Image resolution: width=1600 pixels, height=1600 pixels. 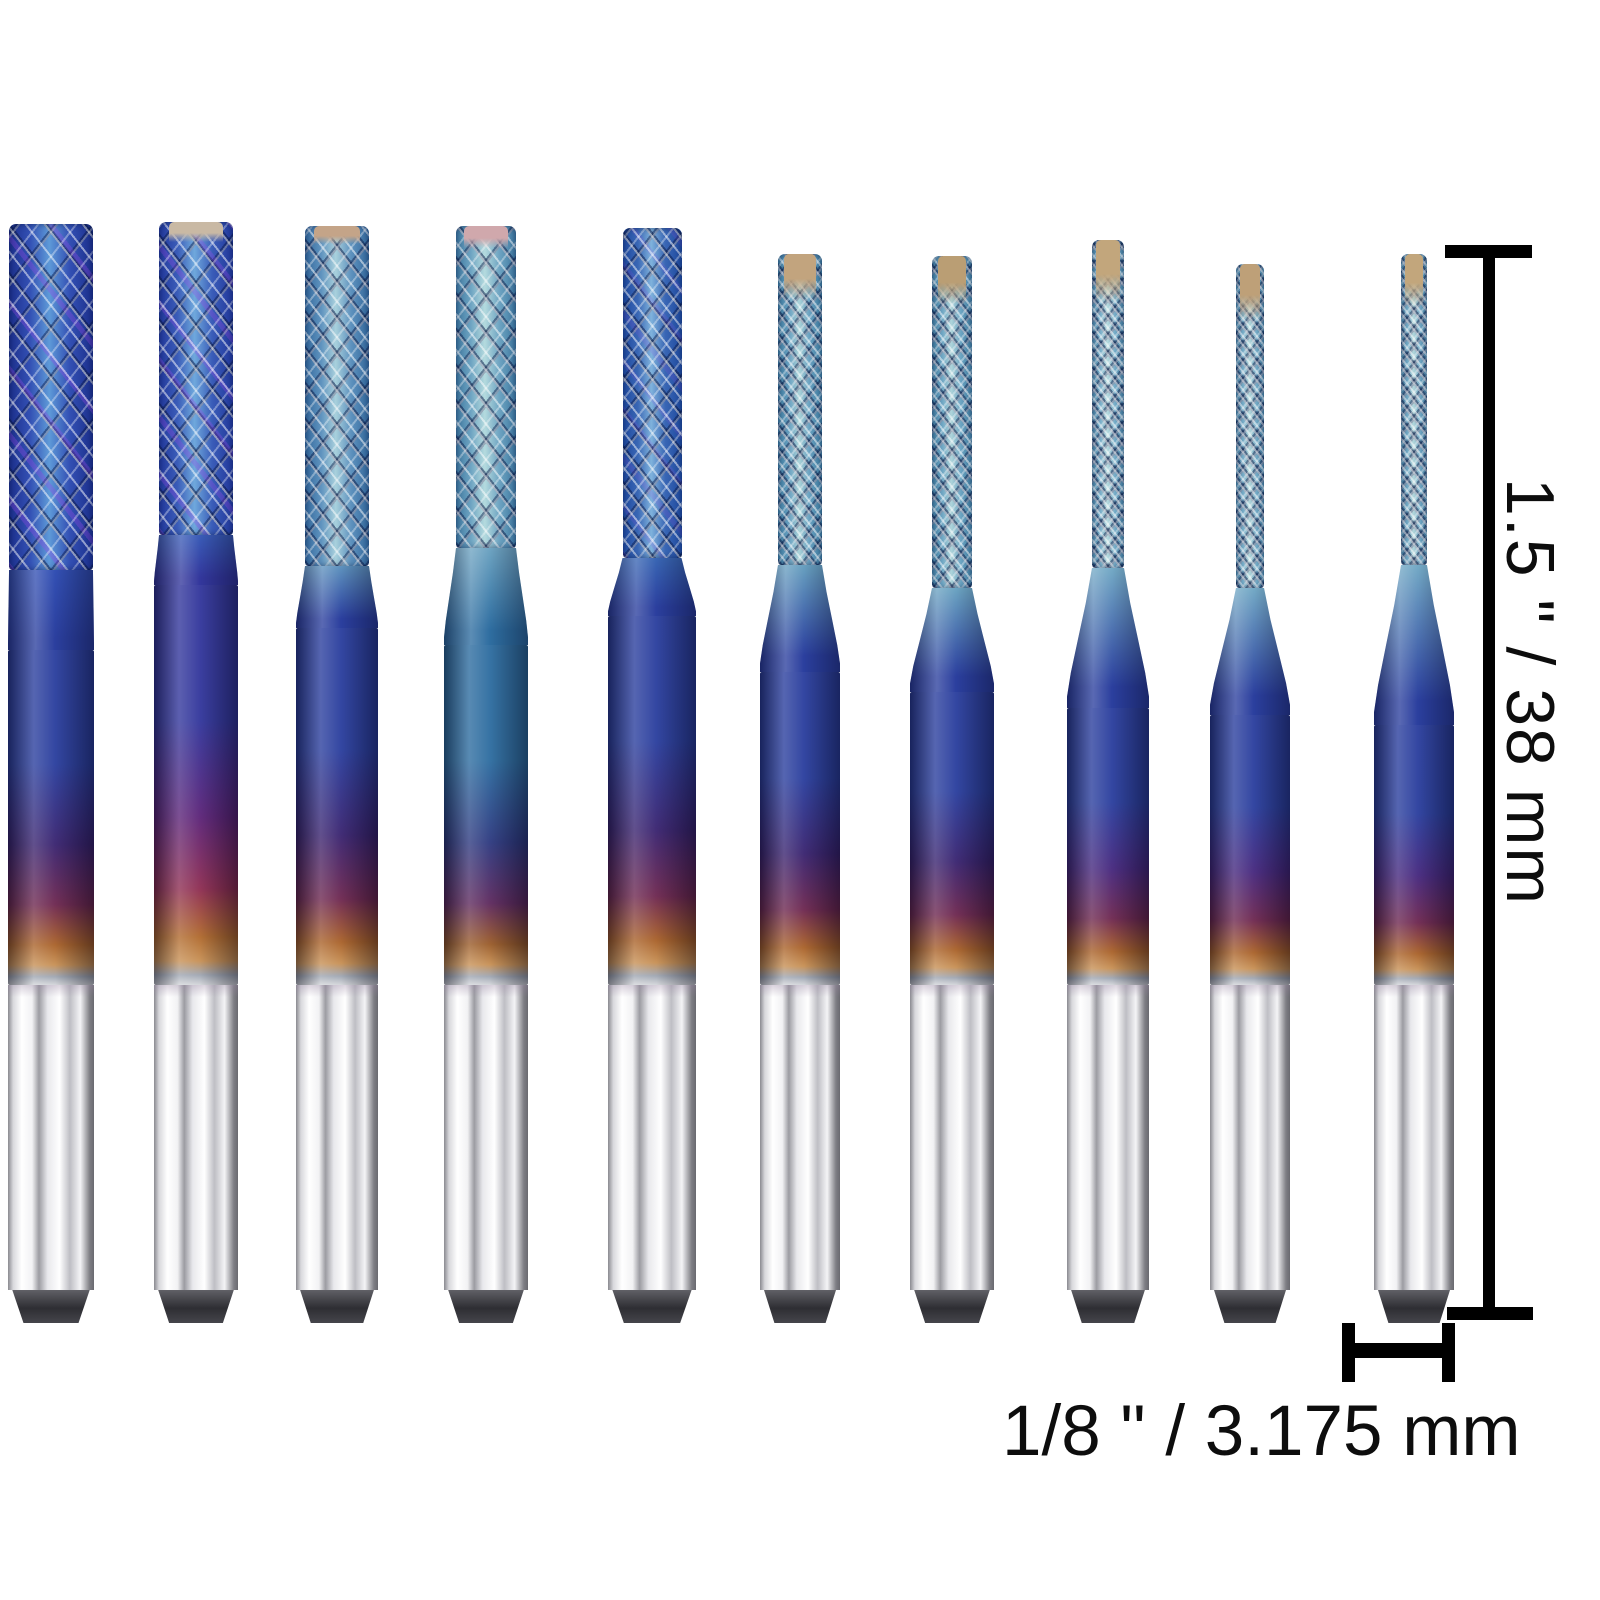 What do you see at coordinates (1398, 1350) in the screenshot?
I see `diameter-bracket-bar` at bounding box center [1398, 1350].